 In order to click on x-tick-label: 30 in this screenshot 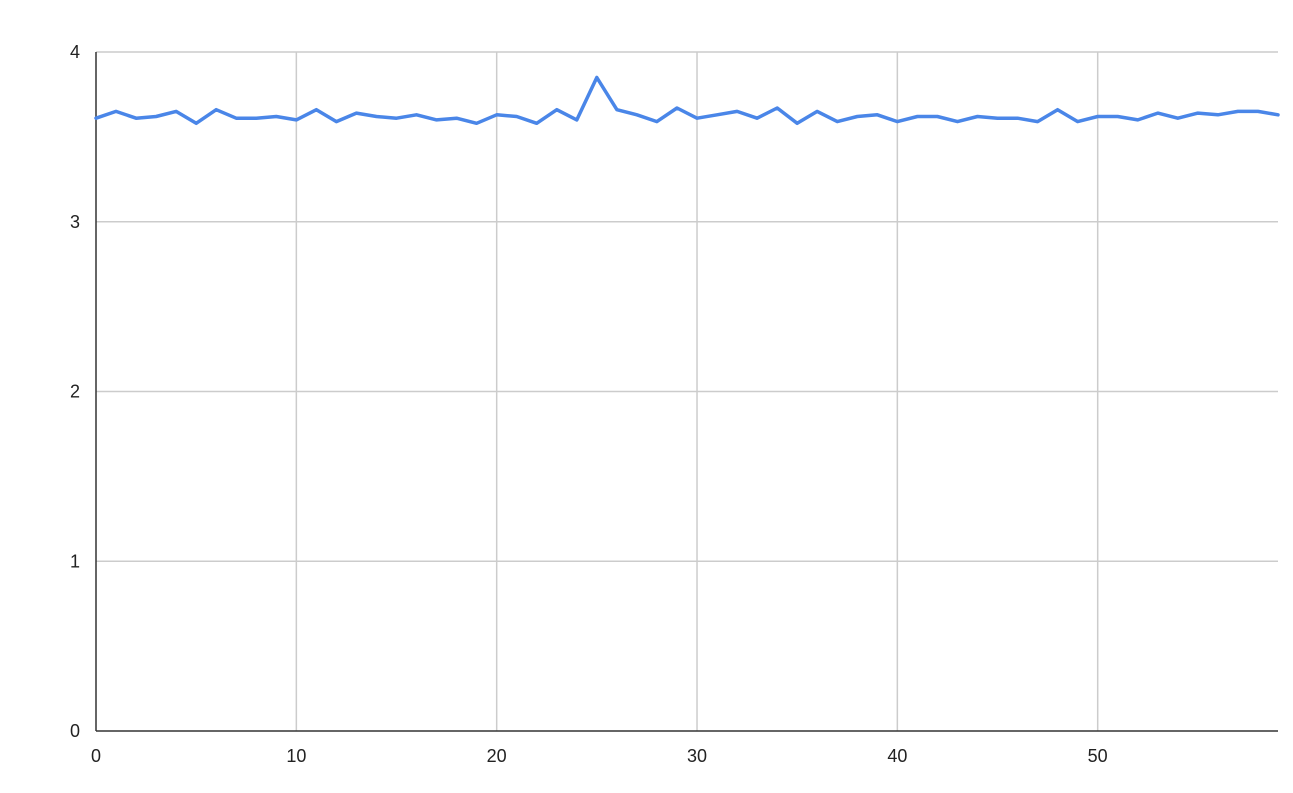, I will do `click(697, 756)`.